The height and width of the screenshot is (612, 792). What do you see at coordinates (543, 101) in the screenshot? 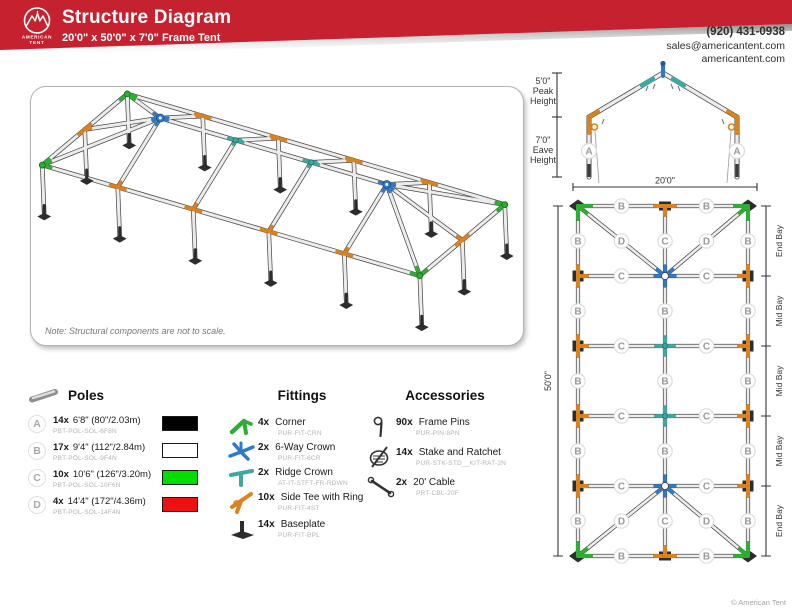
I see `svg-text: Height` at bounding box center [543, 101].